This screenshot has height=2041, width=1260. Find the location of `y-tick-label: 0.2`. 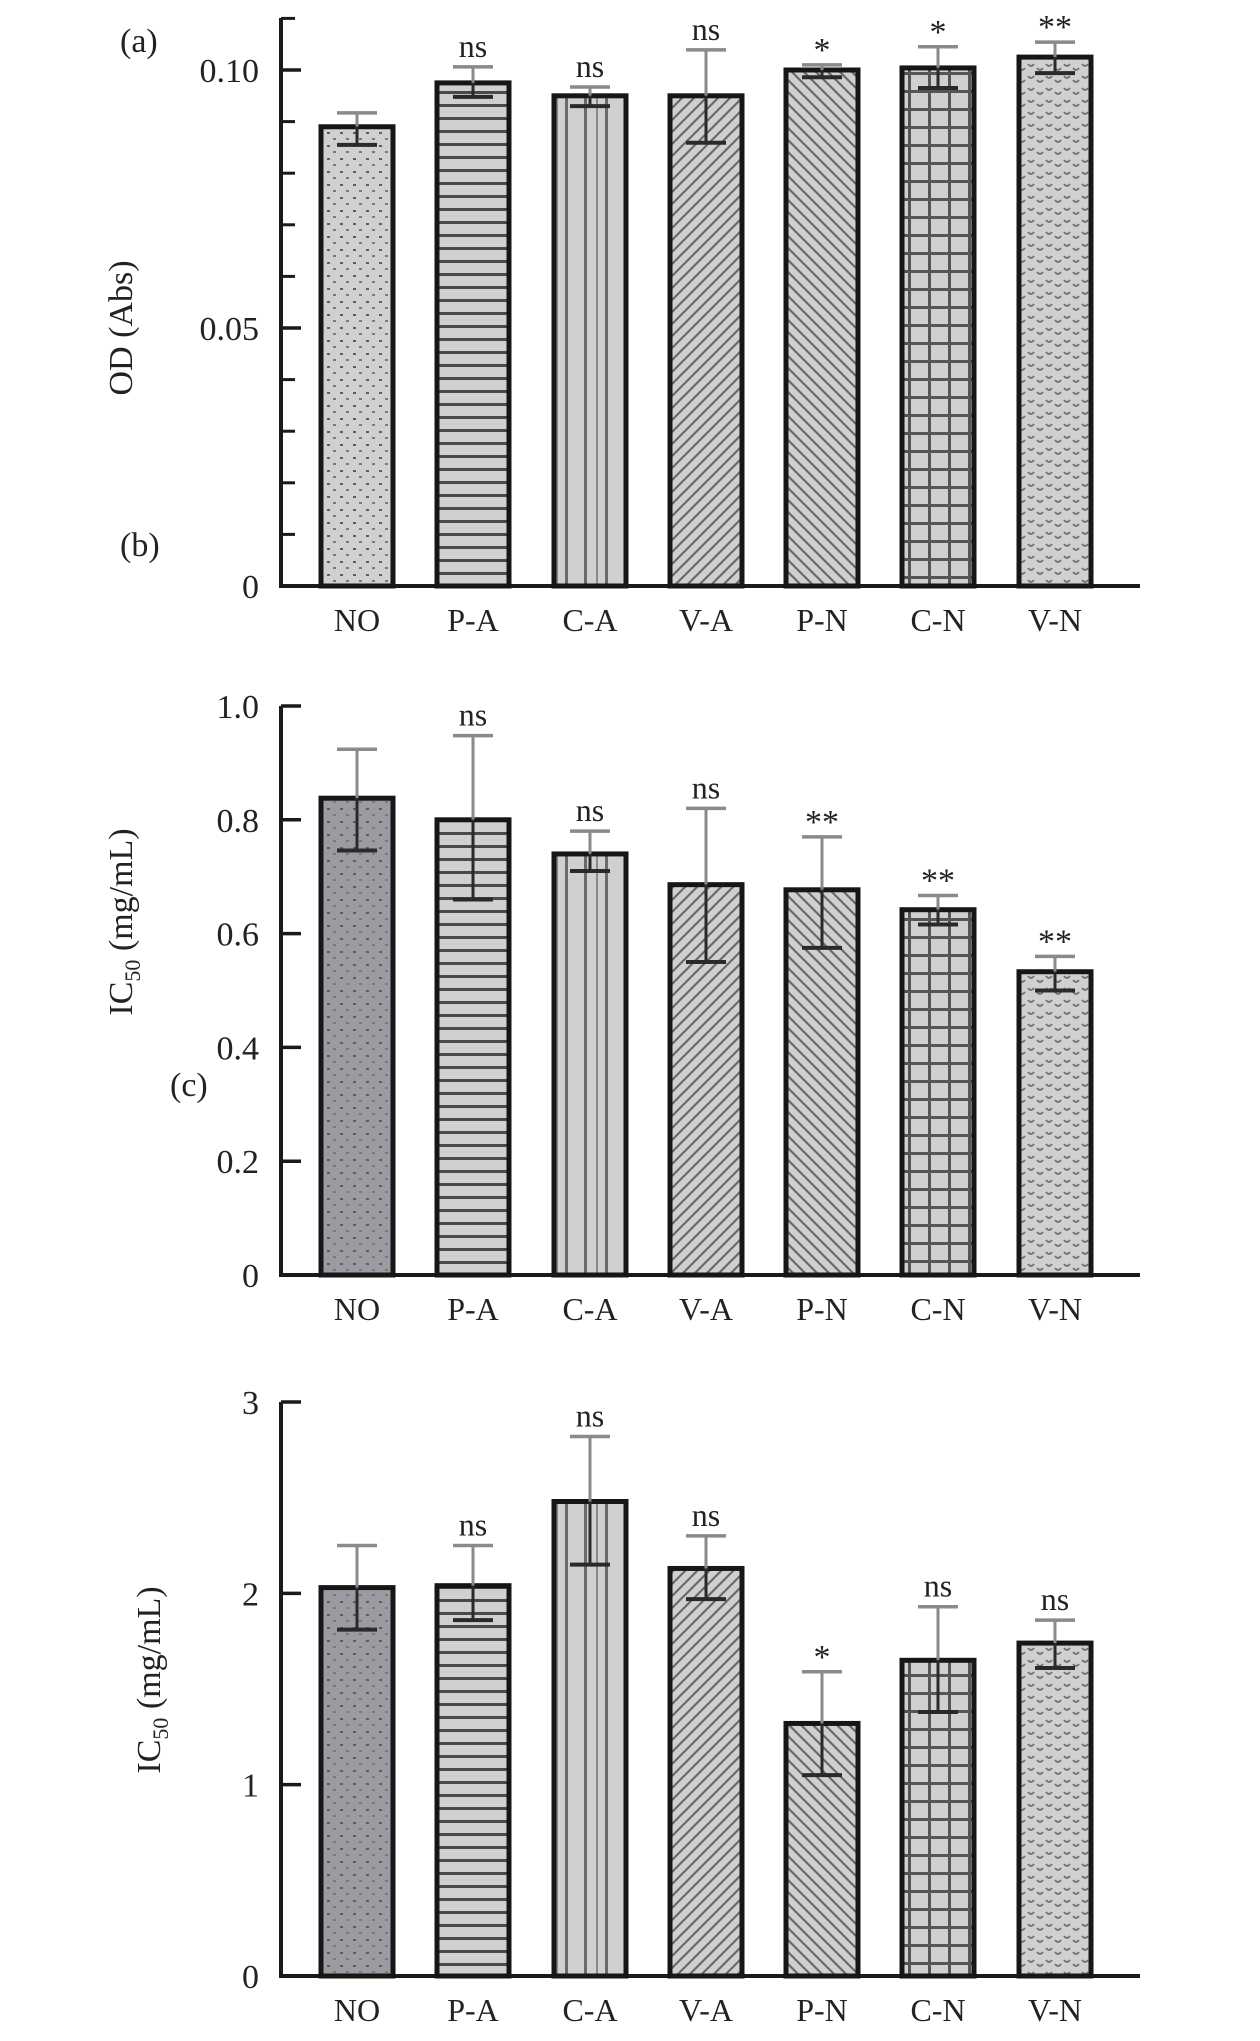

y-tick-label: 0.2 is located at coordinates (238, 1162).